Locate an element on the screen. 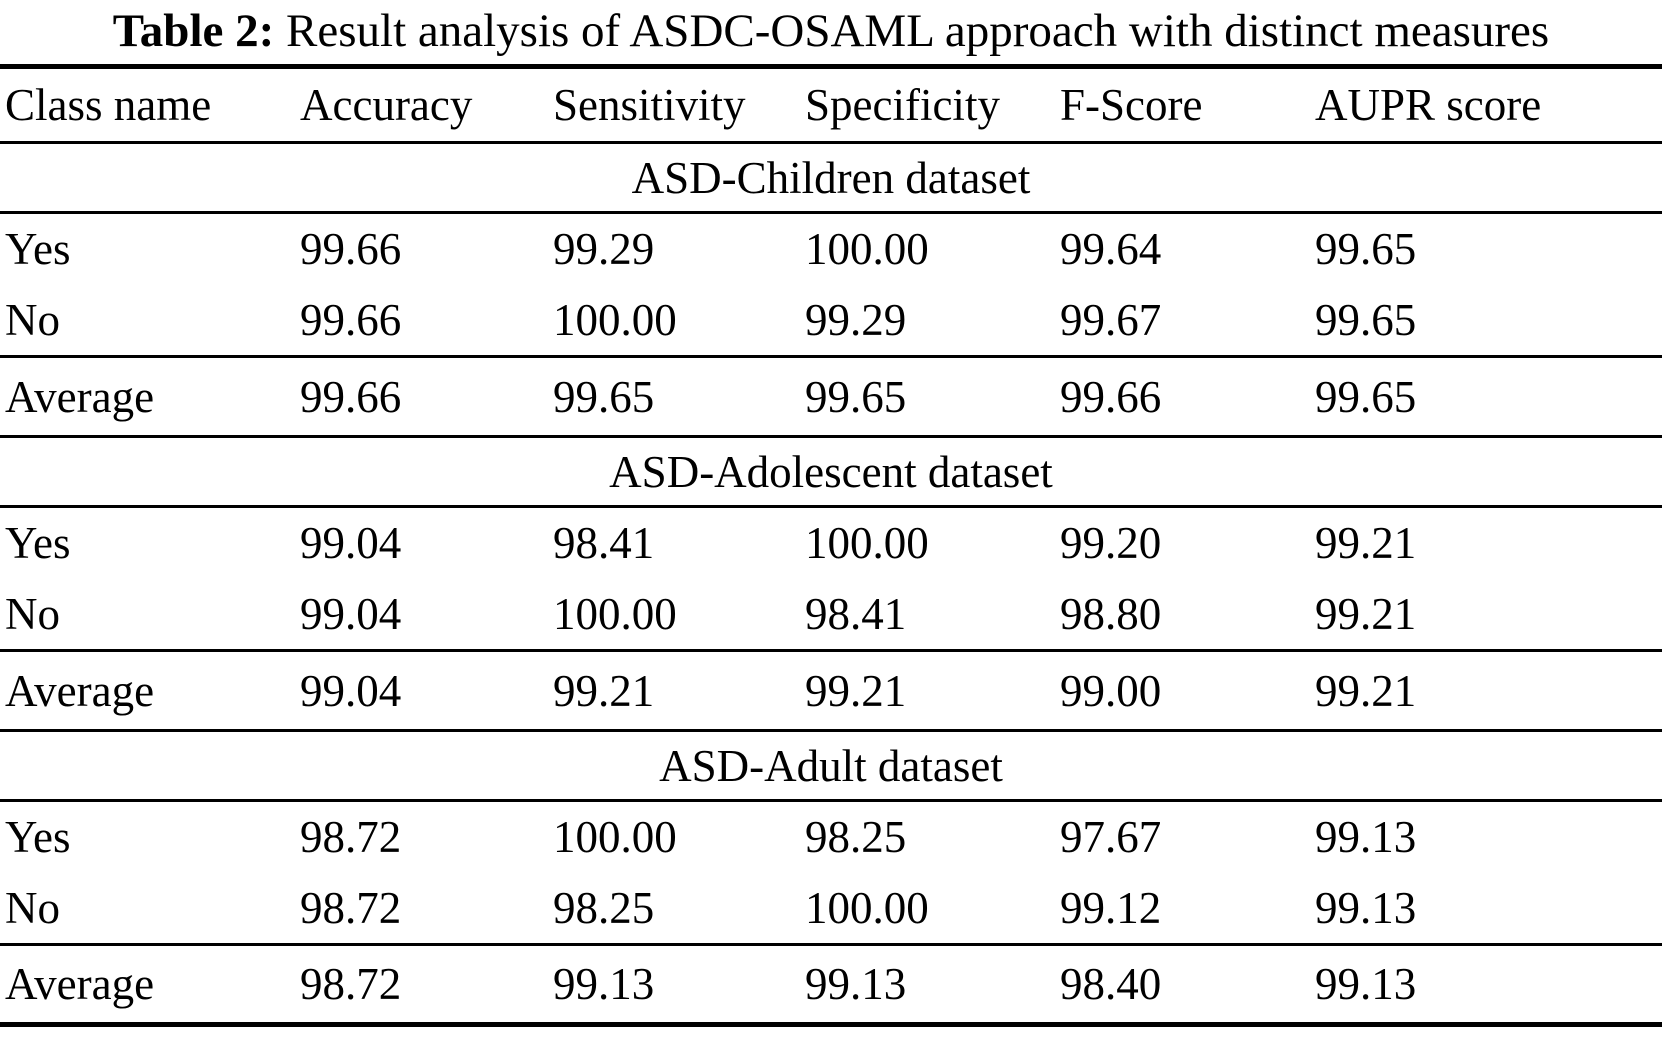 This screenshot has height=1062, width=1662. cell-specificity: 99.65 is located at coordinates (856, 396).